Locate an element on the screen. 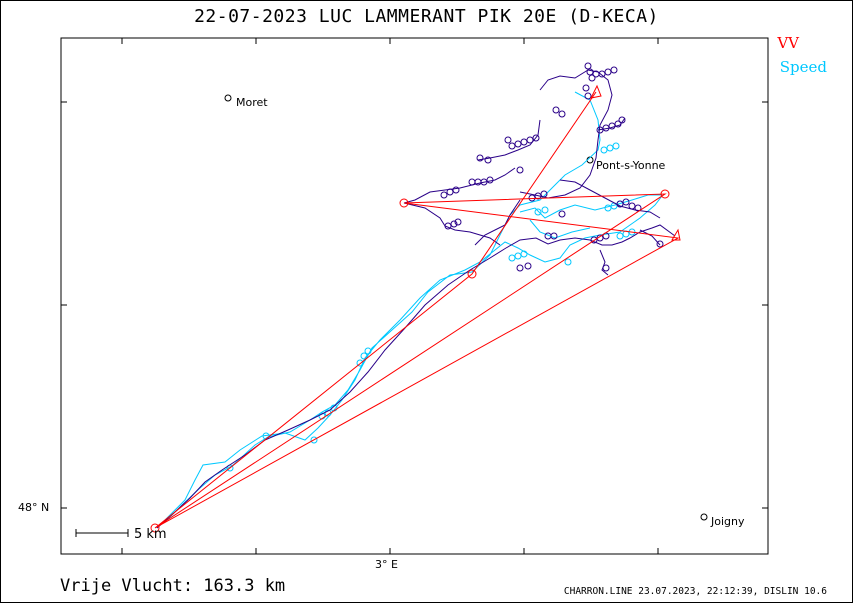 The height and width of the screenshot is (603, 853). lon-label: 3° E is located at coordinates (386, 564).